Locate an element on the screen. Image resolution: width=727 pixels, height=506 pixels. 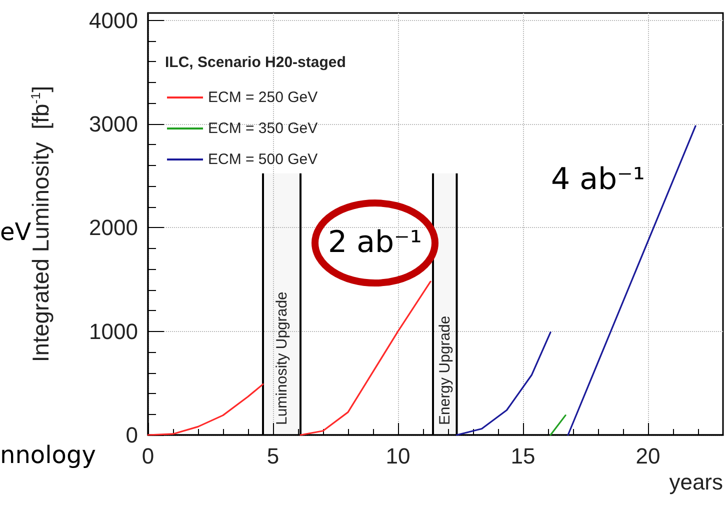
y-tick-label: 2000 is located at coordinates (113, 227).